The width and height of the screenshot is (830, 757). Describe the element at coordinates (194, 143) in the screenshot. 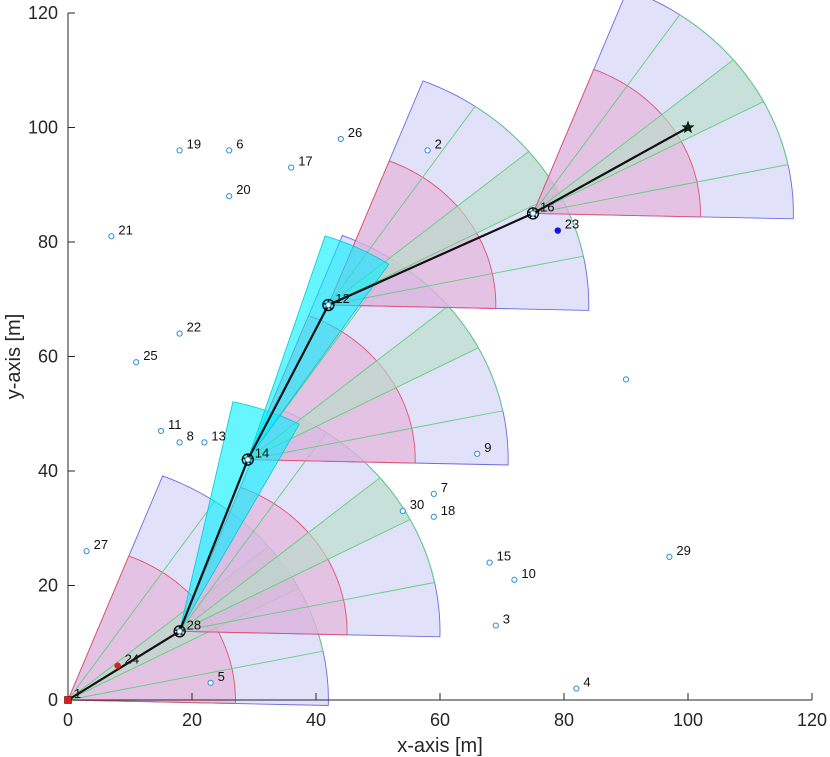

I see `node-label-19: 19` at that location.